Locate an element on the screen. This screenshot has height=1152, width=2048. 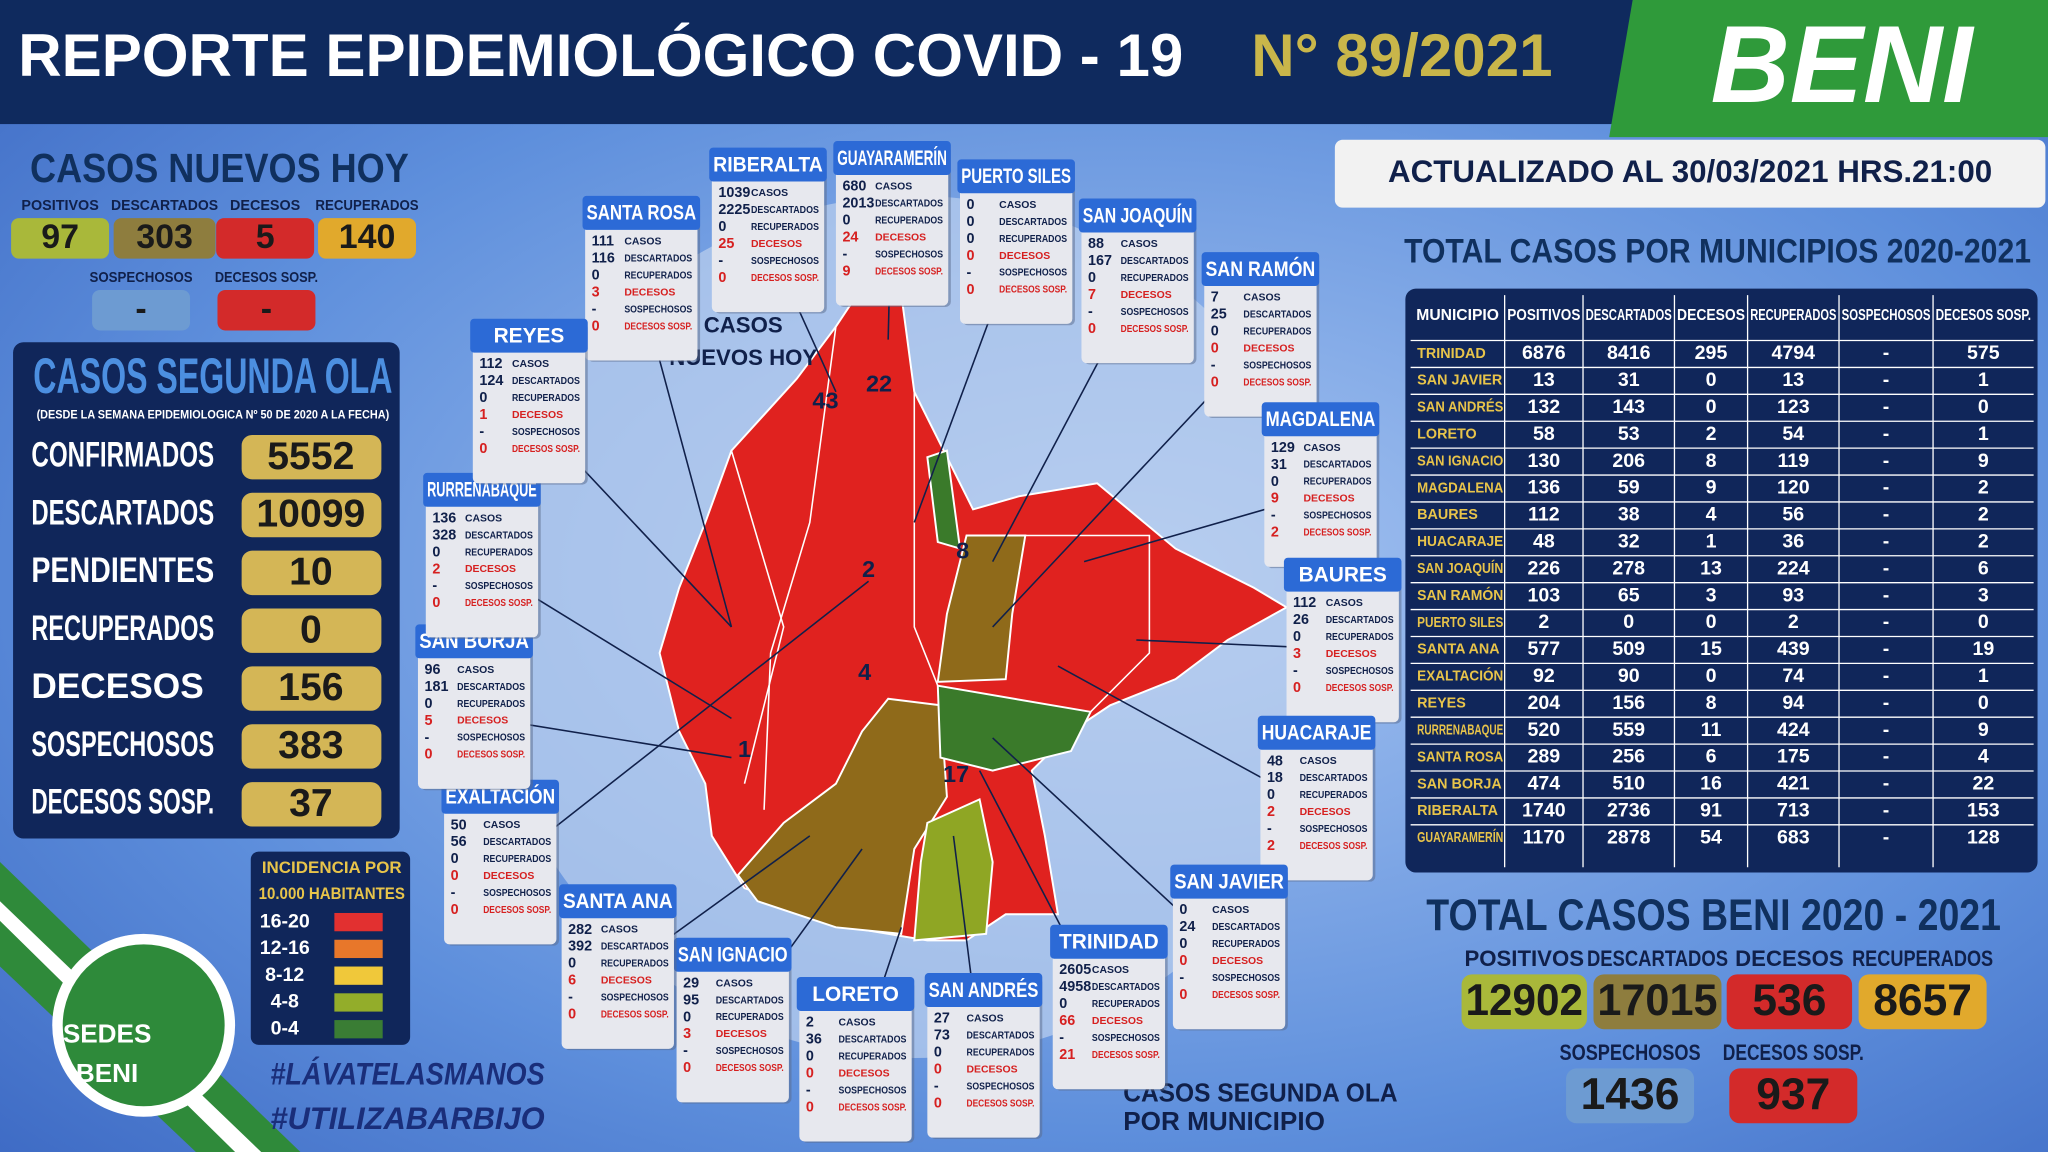
card-label: RECUPERADOS is located at coordinates (546, 398).